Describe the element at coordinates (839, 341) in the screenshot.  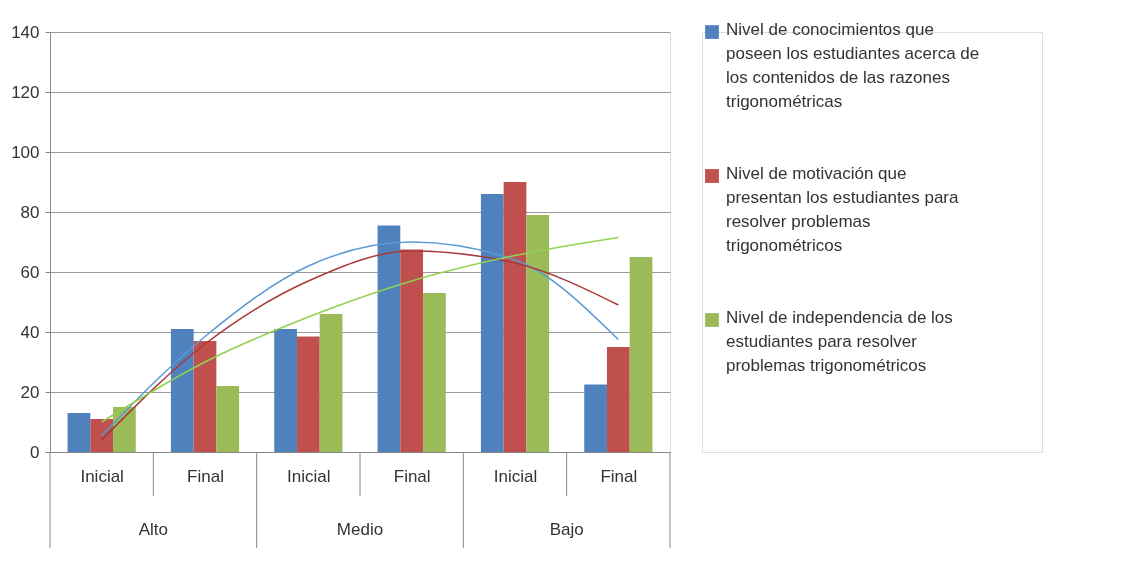
I see `legend-label: Nivel de independencia de los estudiantes para resolver problemas trigonométricos` at that location.